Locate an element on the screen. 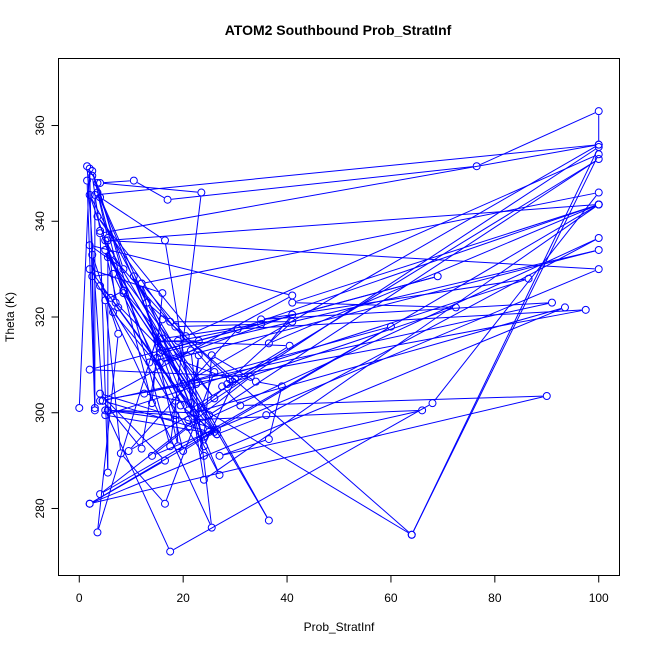 The width and height of the screenshot is (650, 650). x-tick-label: 80 is located at coordinates (495, 598).